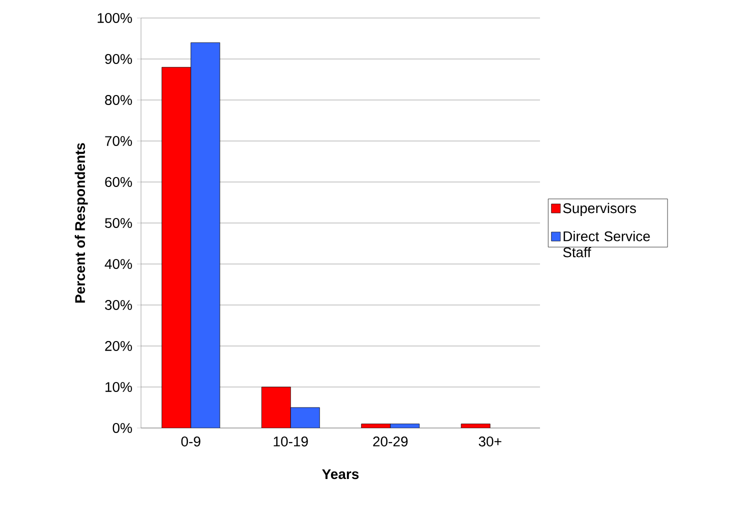 This screenshot has width=756, height=529. I want to click on y-tick-label: 70%, so click(118, 141).